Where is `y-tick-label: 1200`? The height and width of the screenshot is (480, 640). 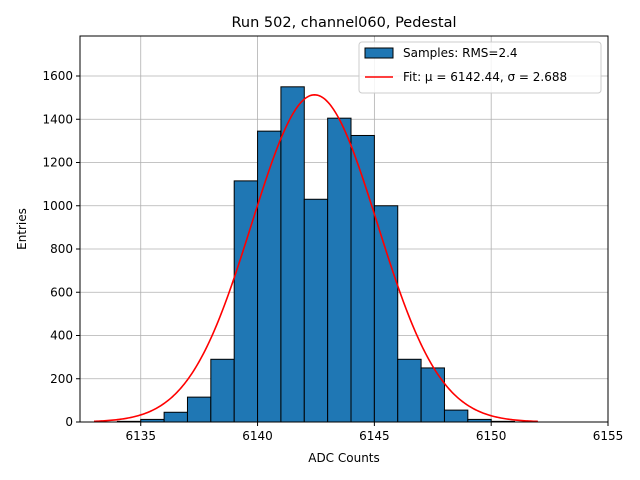 y-tick-label: 1200 is located at coordinates (57, 163).